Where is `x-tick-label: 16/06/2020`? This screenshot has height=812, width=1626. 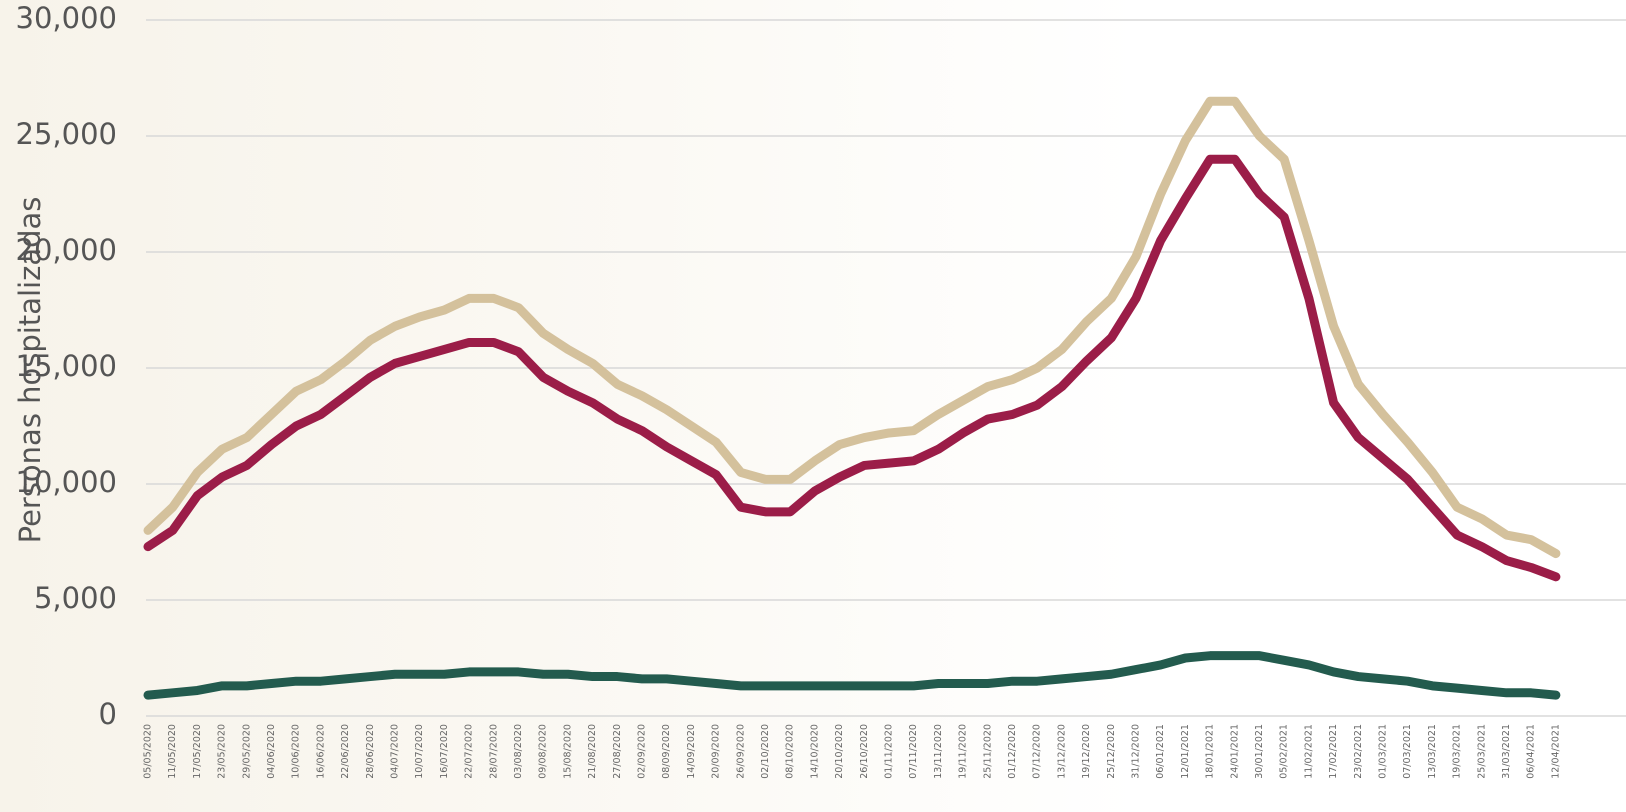
x-tick-label: 16/06/2020 is located at coordinates (320, 751).